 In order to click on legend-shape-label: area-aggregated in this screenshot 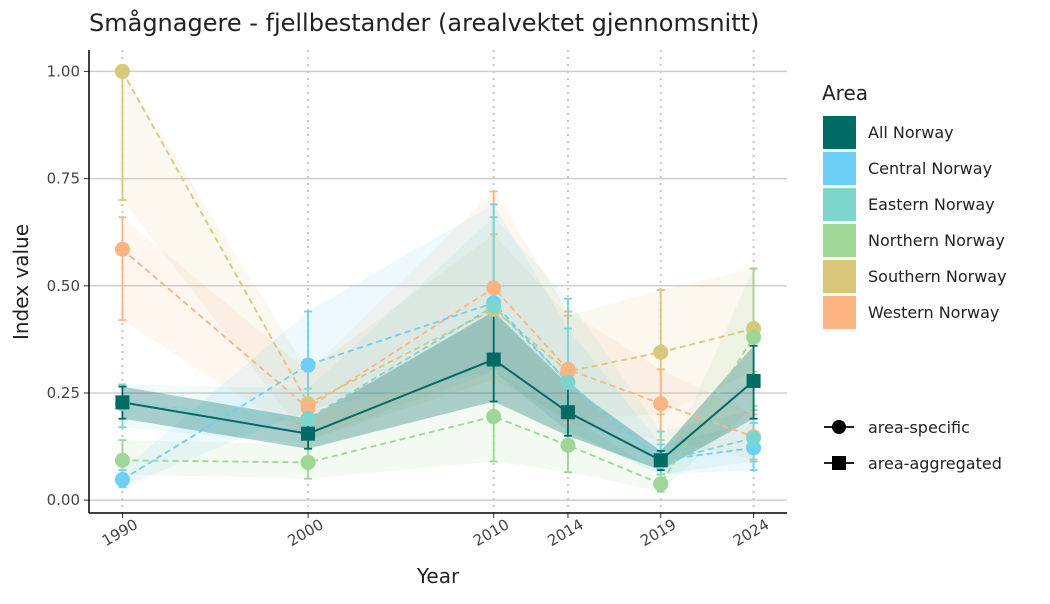, I will do `click(935, 463)`.